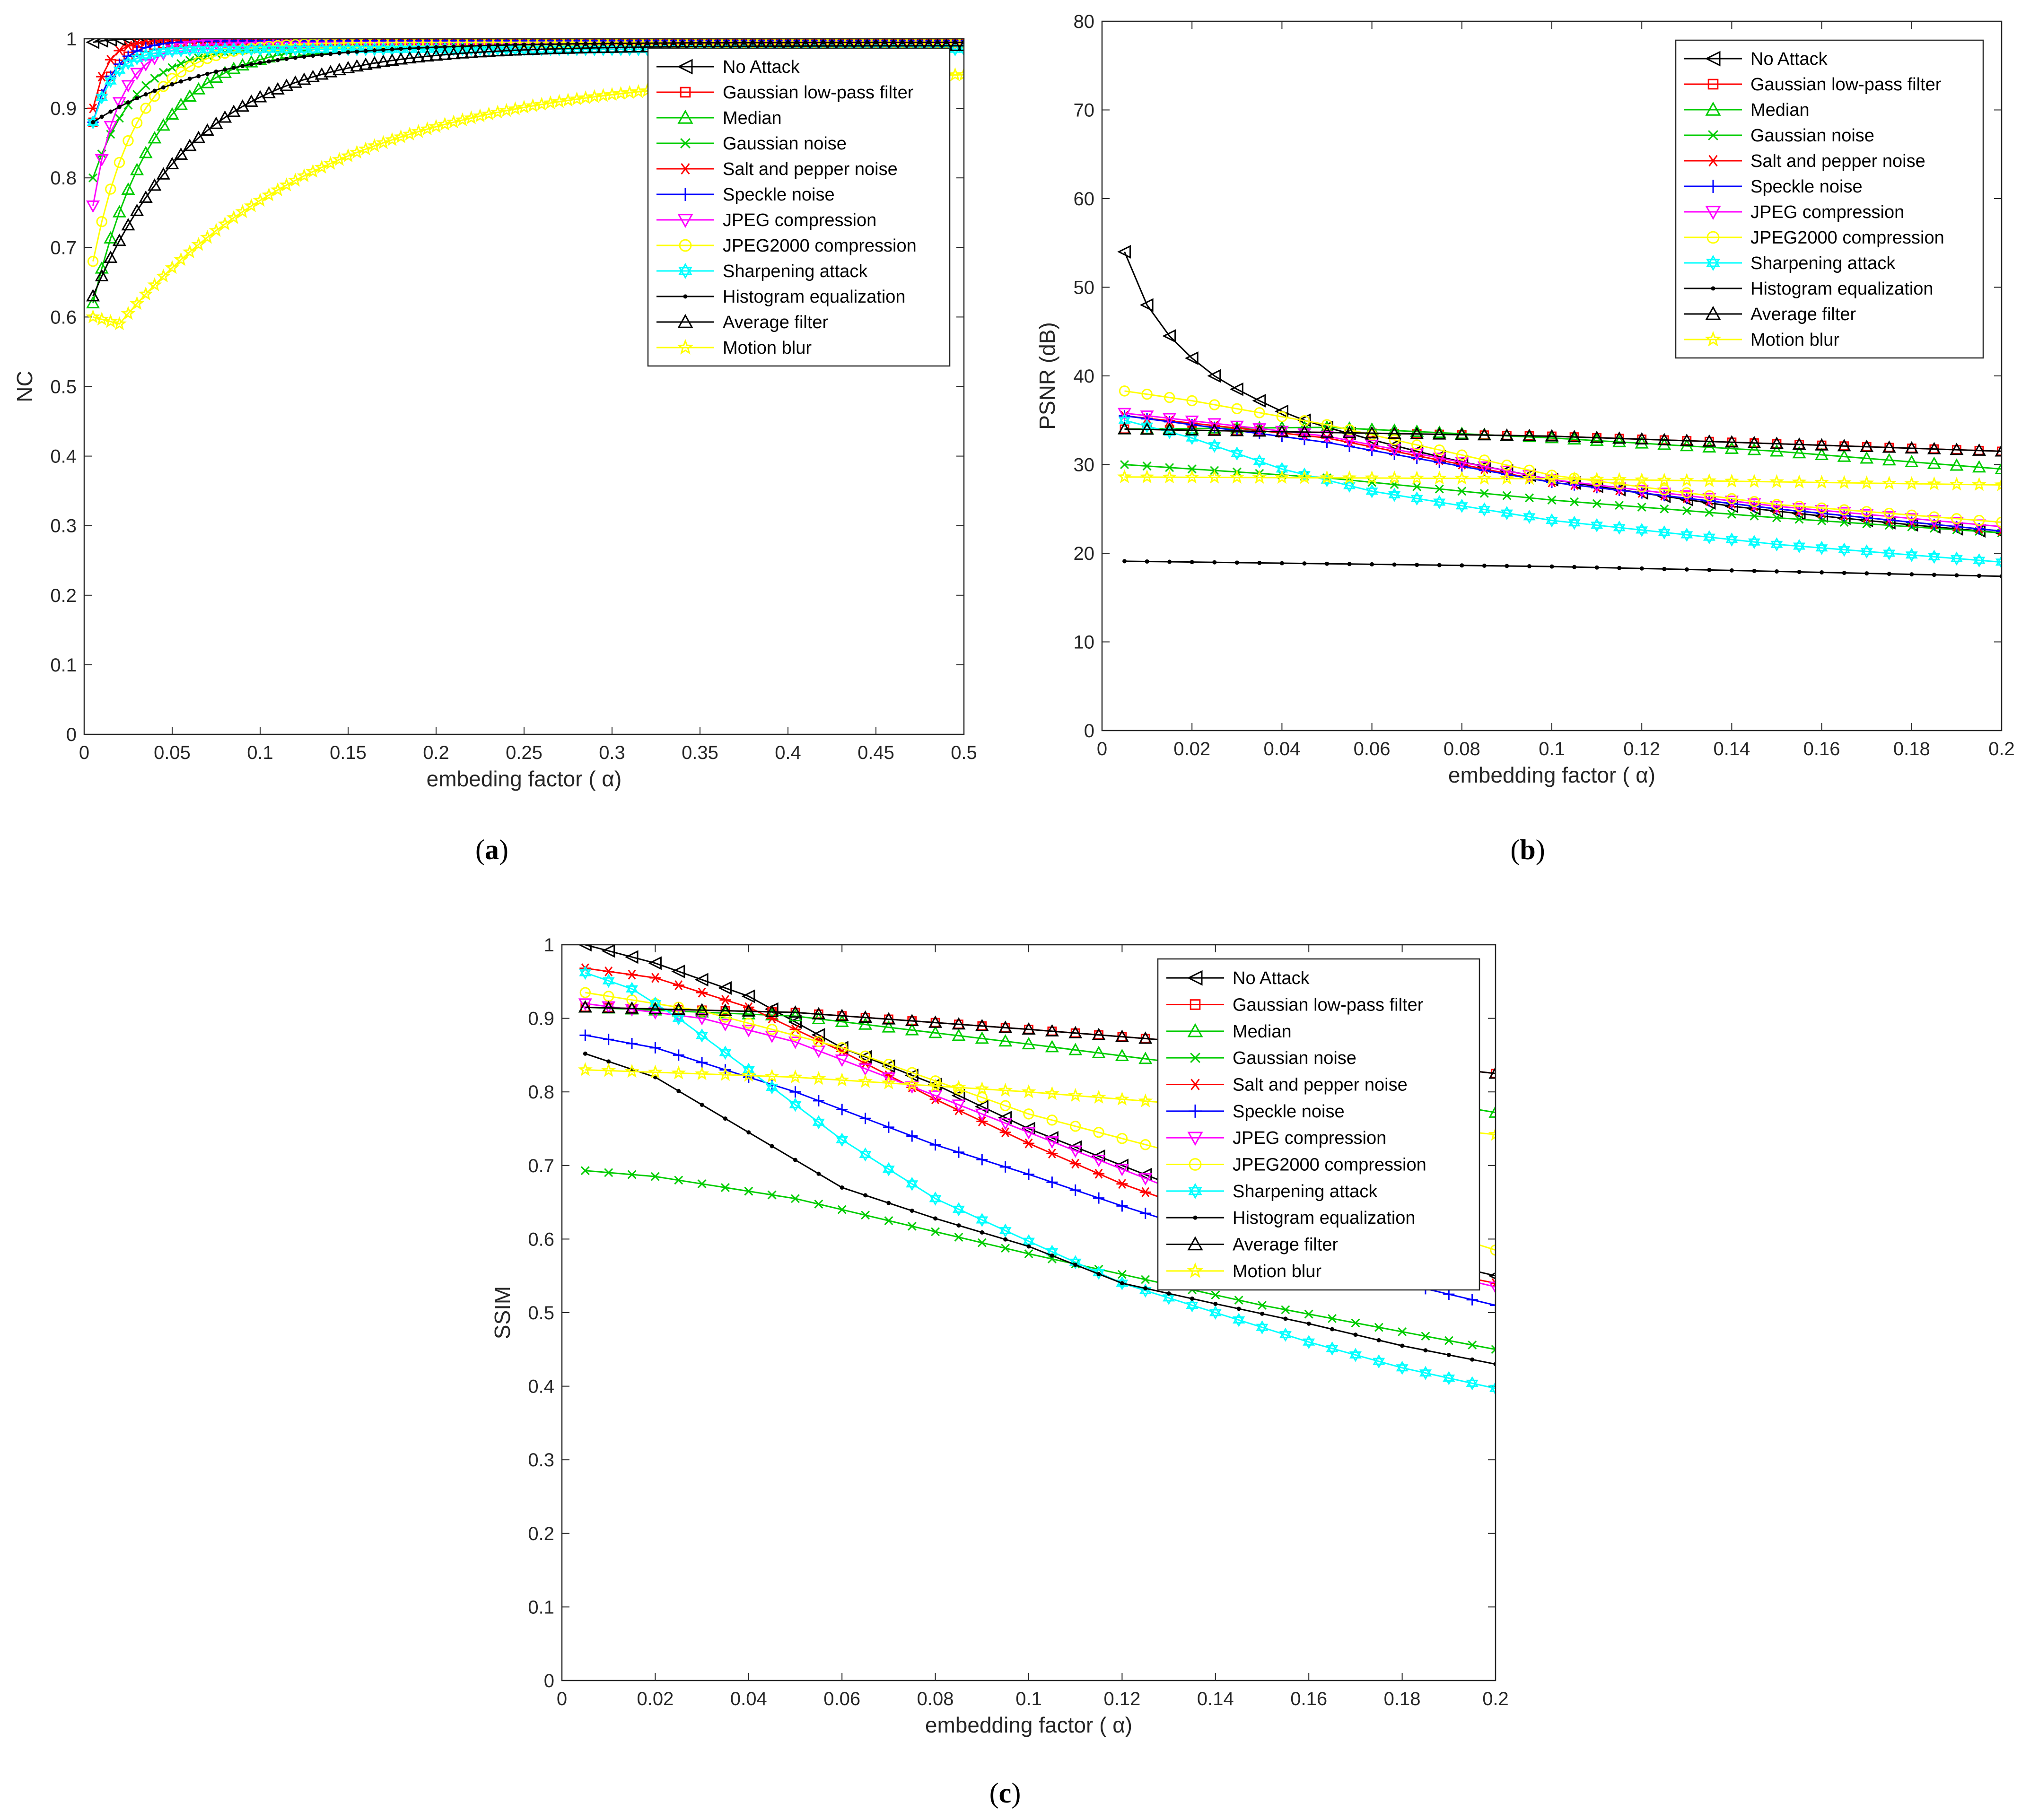  What do you see at coordinates (935, 1699) in the screenshot?
I see `x-tick-label-c: 0.08` at bounding box center [935, 1699].